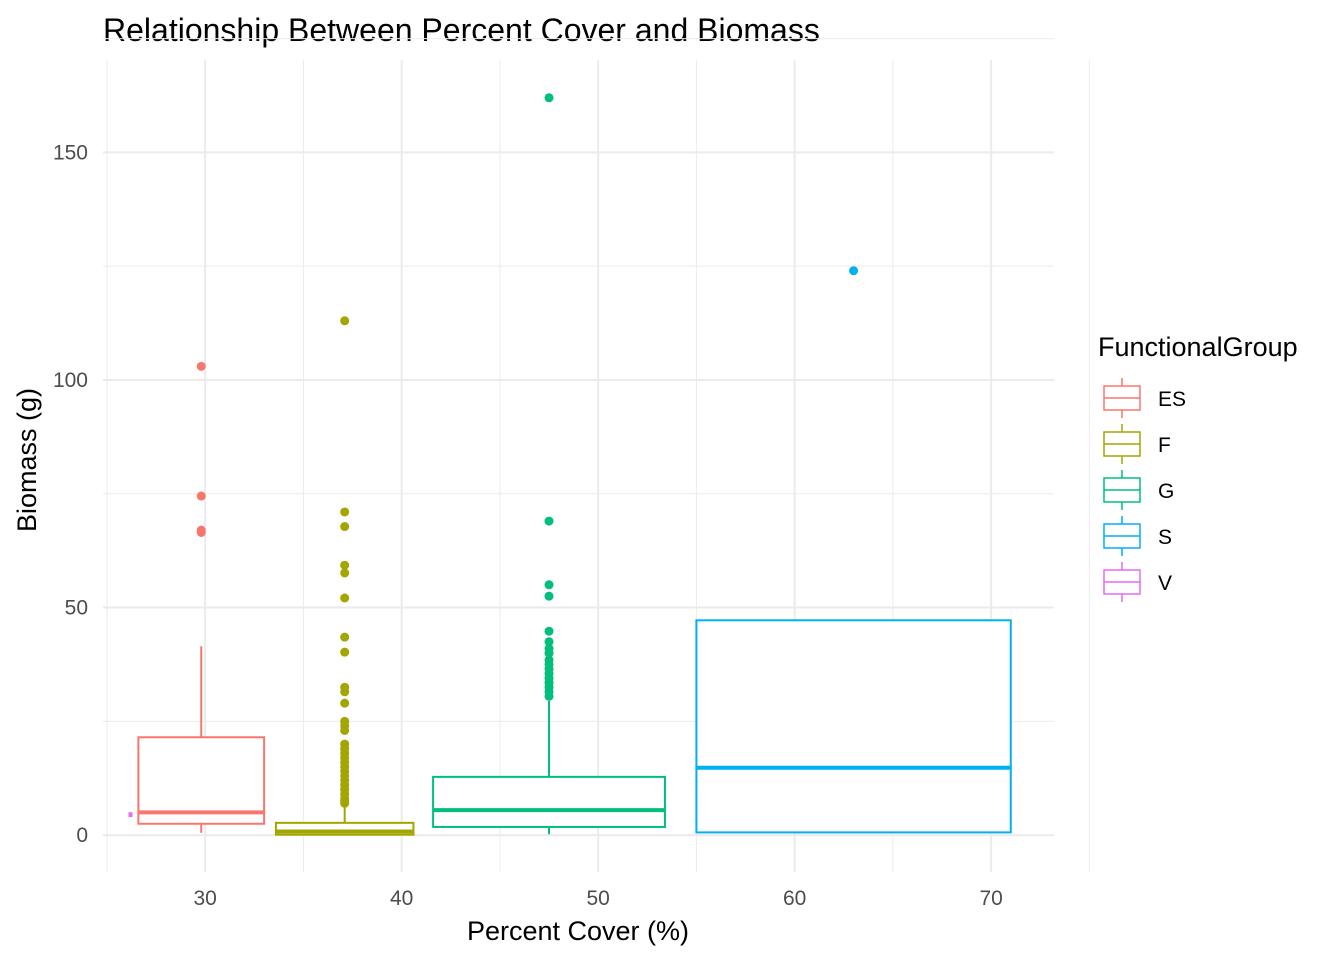  I want to click on box-f, so click(344, 576).